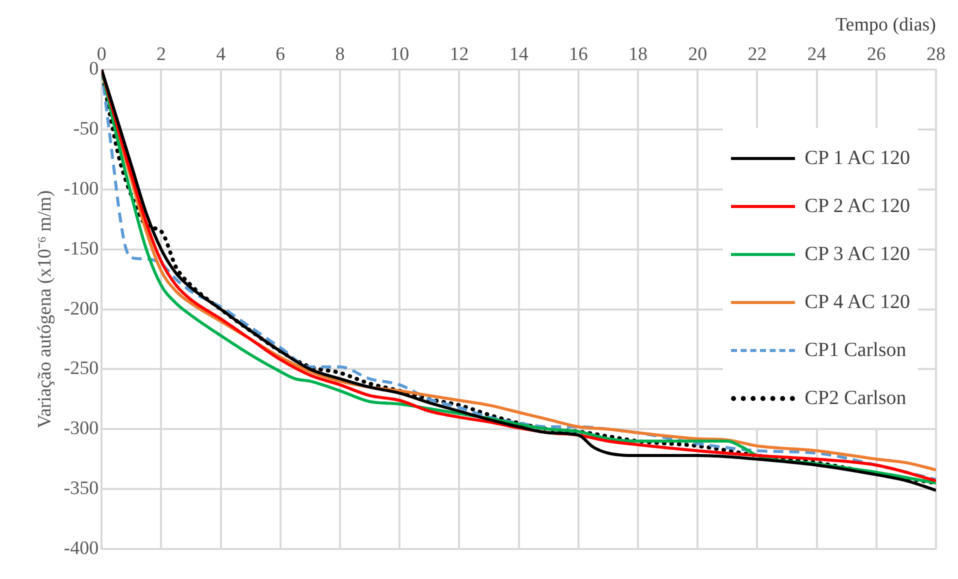 Image resolution: width=958 pixels, height=579 pixels. What do you see at coordinates (340, 55) in the screenshot?
I see `x-tick-label: 8` at bounding box center [340, 55].